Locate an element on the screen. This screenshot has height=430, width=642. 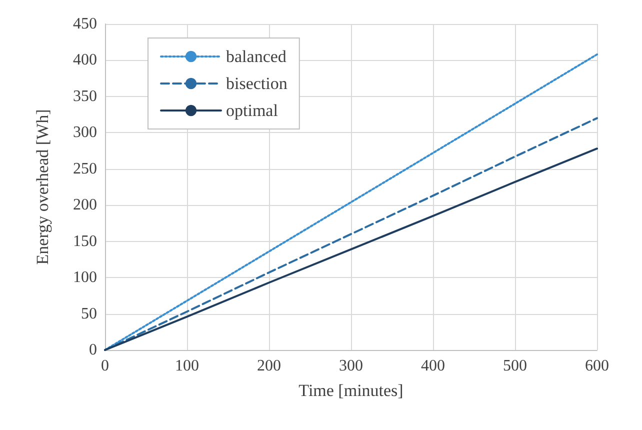
x-tick-label: 100 is located at coordinates (187, 366).